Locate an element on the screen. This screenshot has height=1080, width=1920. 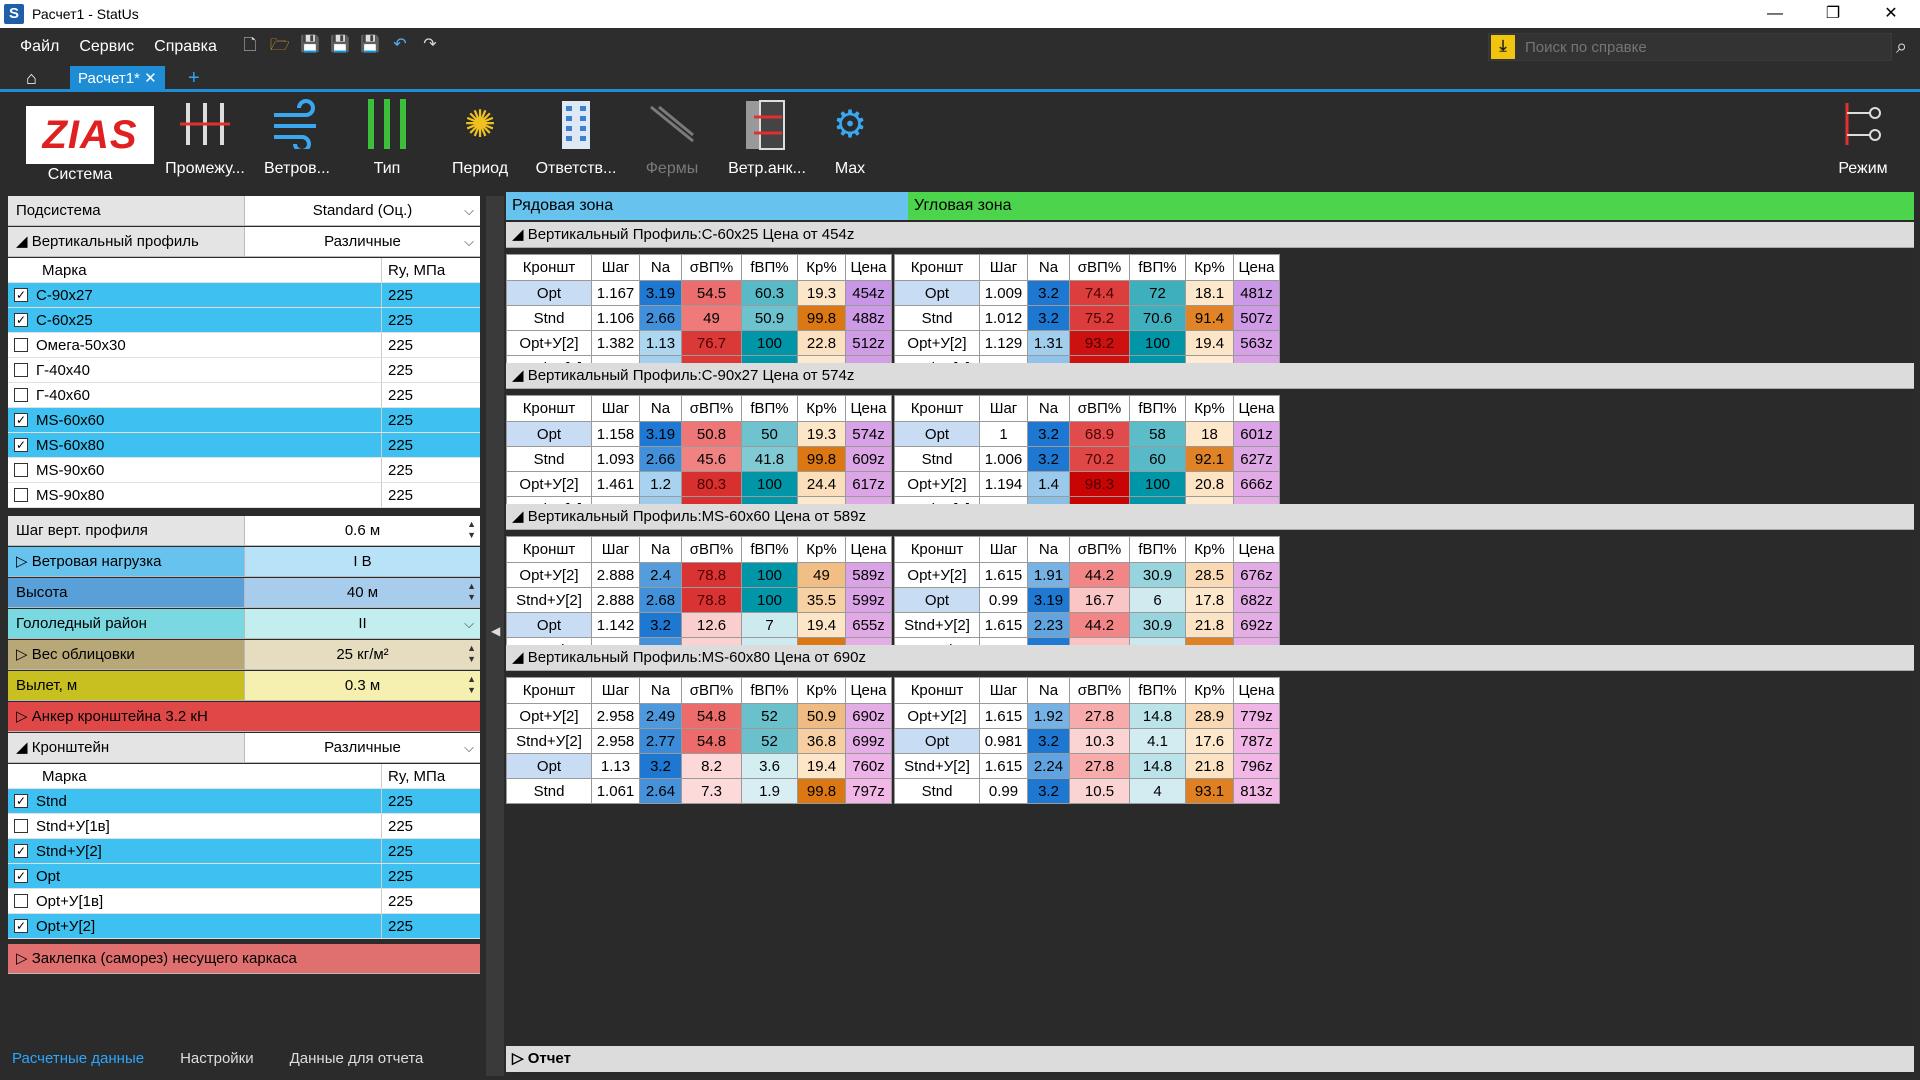
table-row: Opt+У[2] 2.888 2.4 78.8 100 49 589z is located at coordinates (699, 575).